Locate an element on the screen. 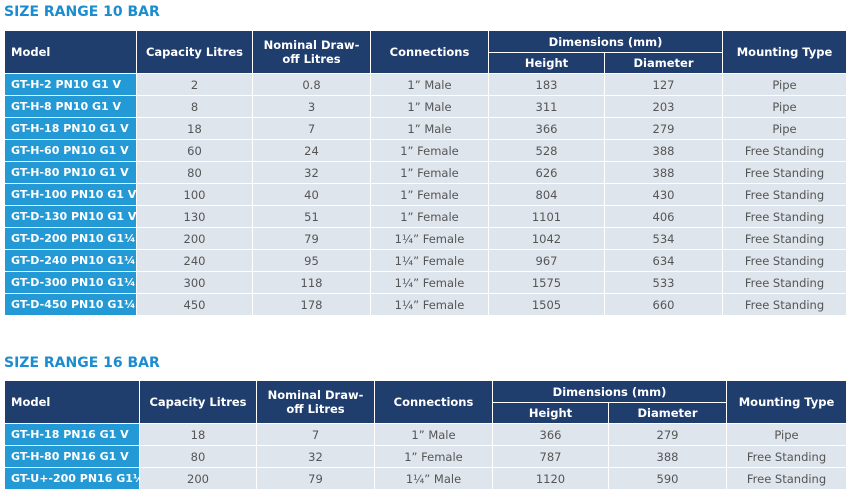 The height and width of the screenshot is (494, 848). data-cell: 430 is located at coordinates (663, 194).